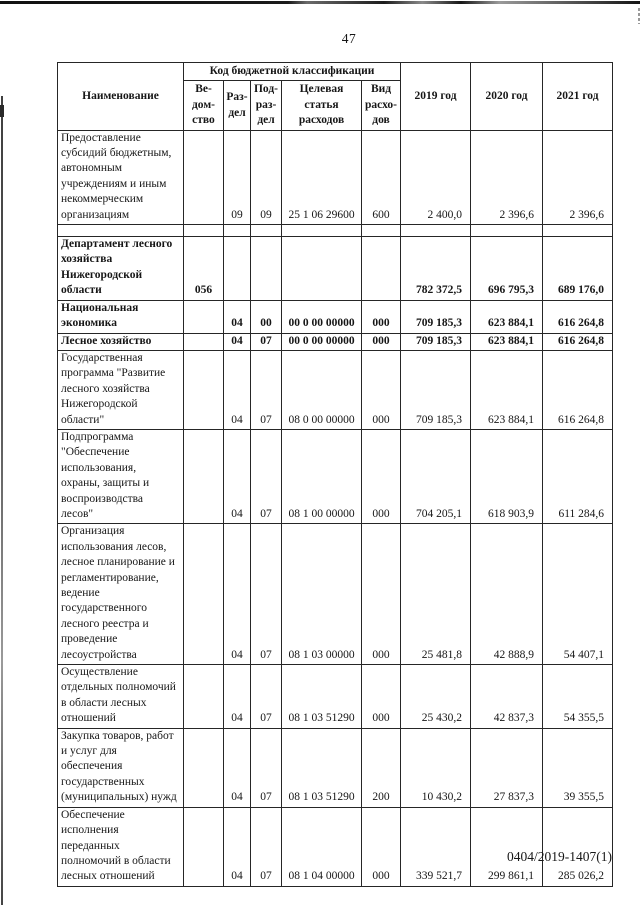 The image size is (640, 905). What do you see at coordinates (381, 177) in the screenshot?
I see `cell-expense-type: 600` at bounding box center [381, 177].